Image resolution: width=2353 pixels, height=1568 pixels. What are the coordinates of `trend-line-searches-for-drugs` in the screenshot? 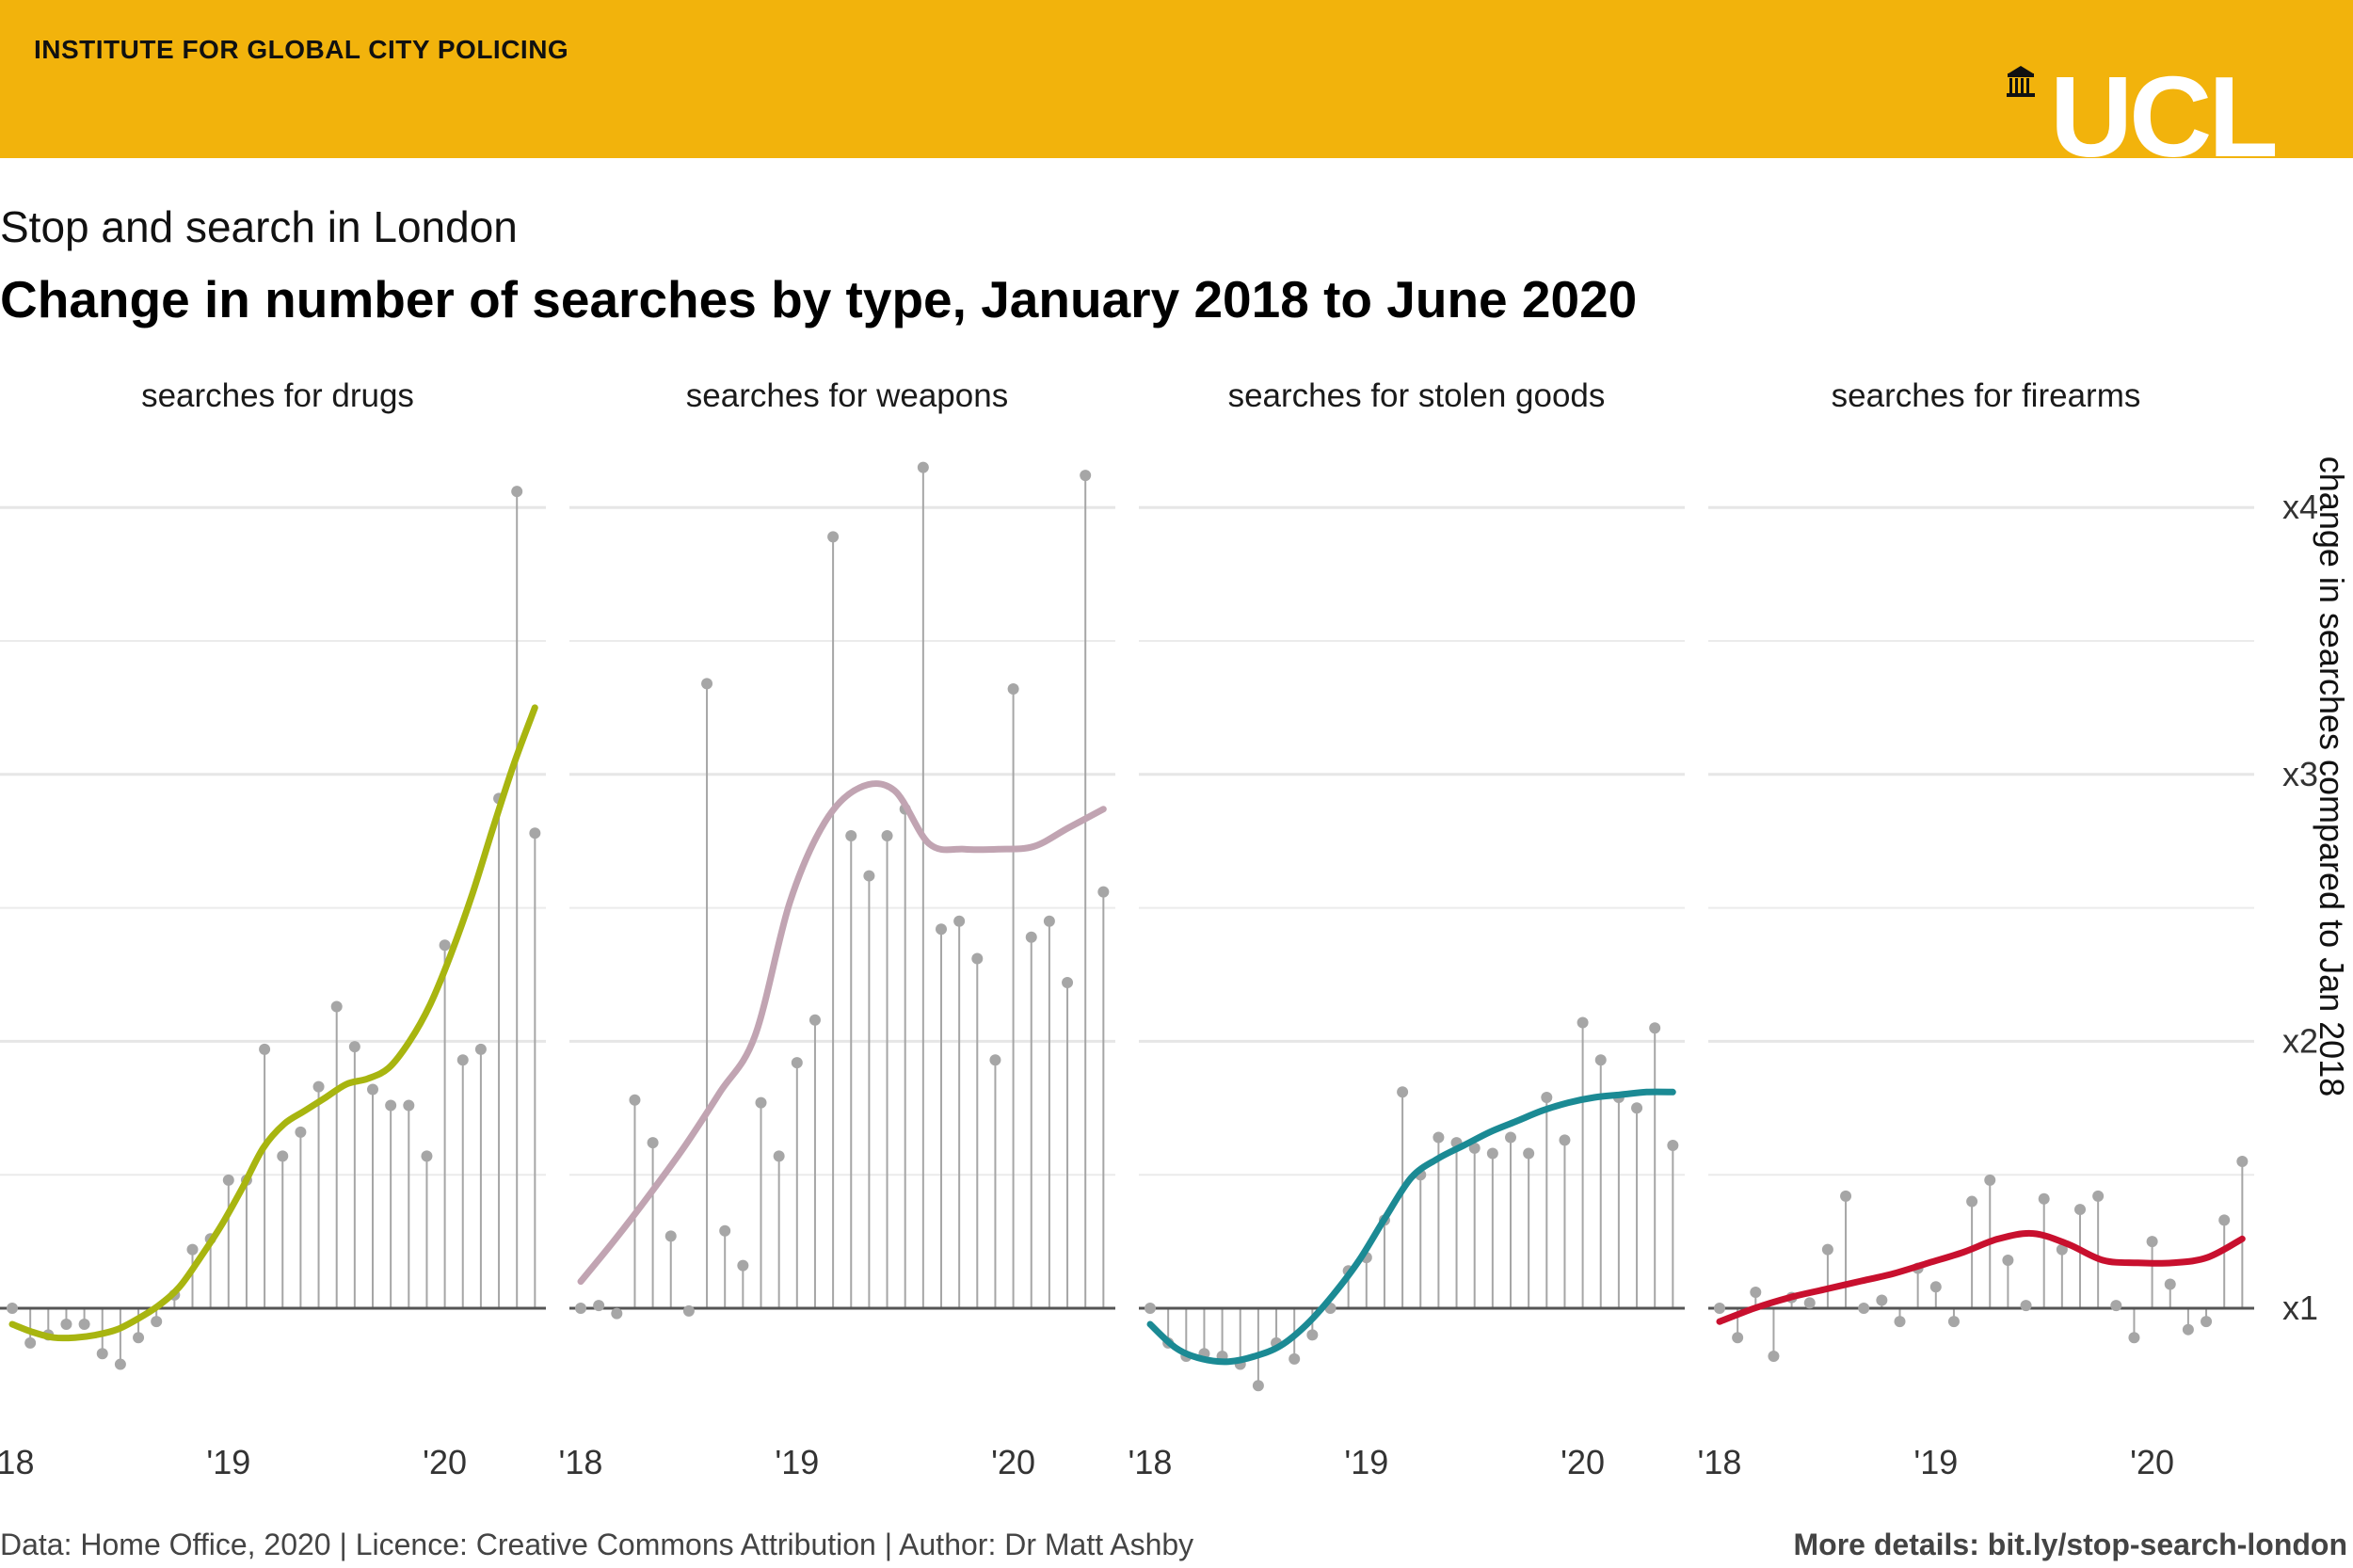 It's located at (273, 1023).